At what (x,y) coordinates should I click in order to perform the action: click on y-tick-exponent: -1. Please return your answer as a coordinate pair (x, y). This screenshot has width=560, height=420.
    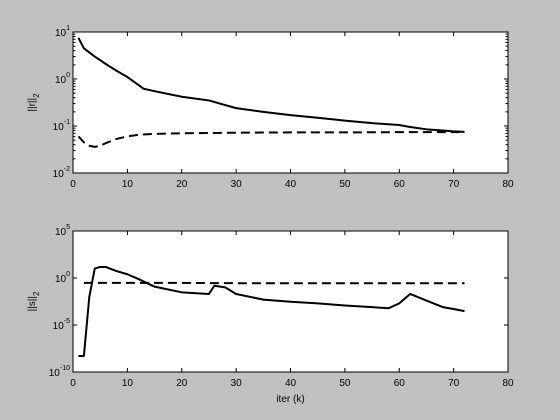
    Looking at the image, I should click on (67, 122).